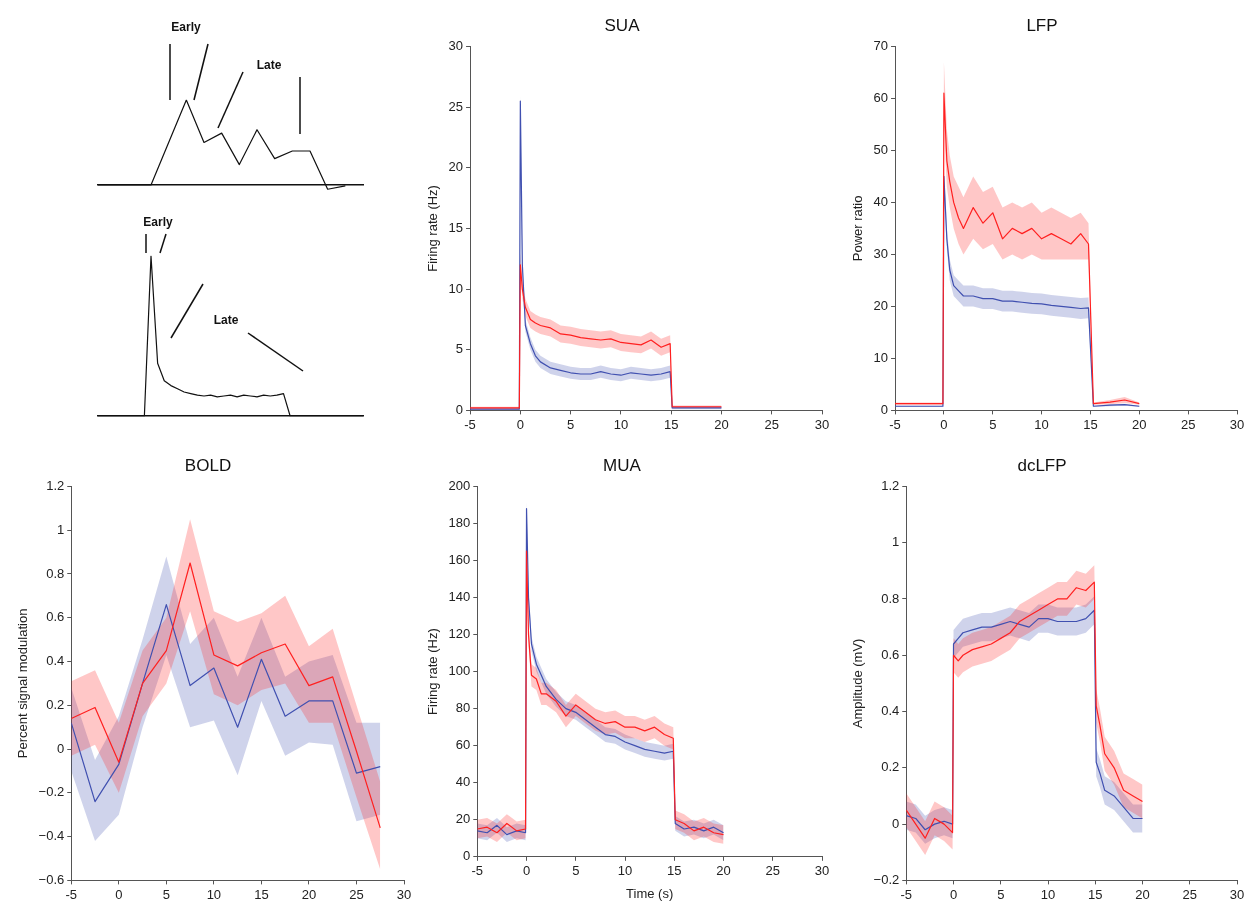  Describe the element at coordinates (858, 683) in the screenshot. I see `y-axis-title: Amplitude (mV)` at that location.